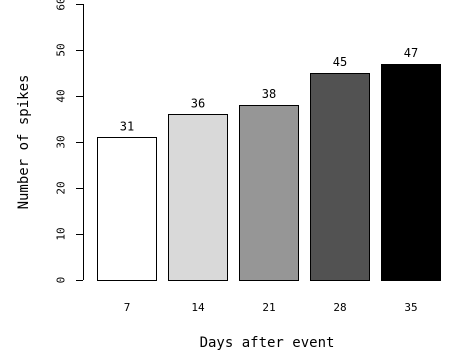  I want to click on x-axis-title: Days after event, so click(267, 343).